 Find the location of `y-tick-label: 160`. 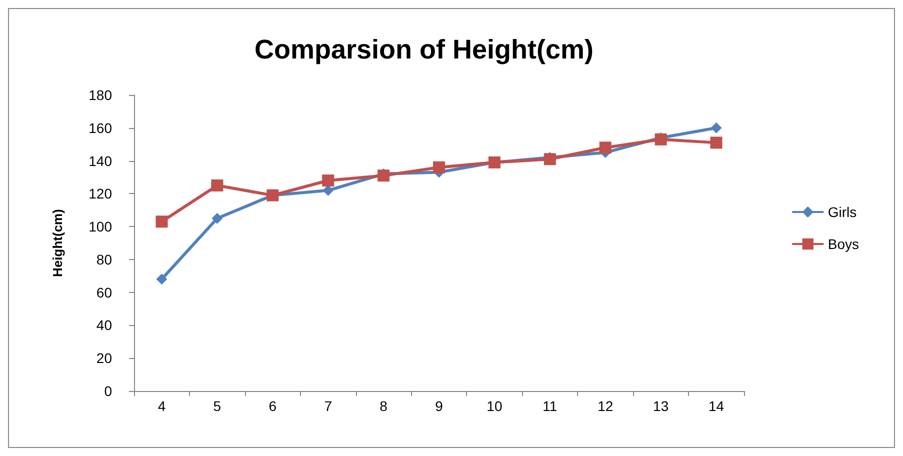

y-tick-label: 160 is located at coordinates (100, 128).